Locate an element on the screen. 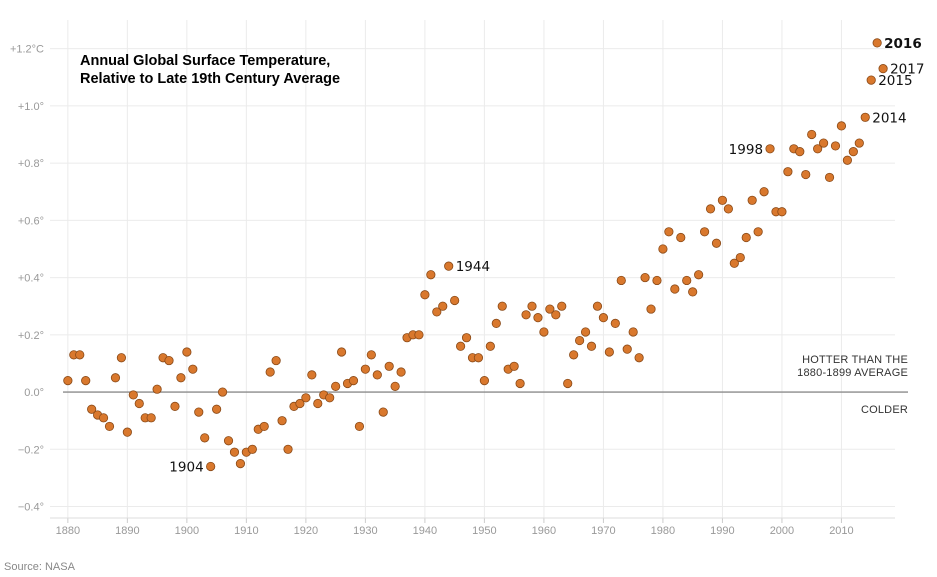 This screenshot has height=577, width=937. point-1957 is located at coordinates (526, 315).